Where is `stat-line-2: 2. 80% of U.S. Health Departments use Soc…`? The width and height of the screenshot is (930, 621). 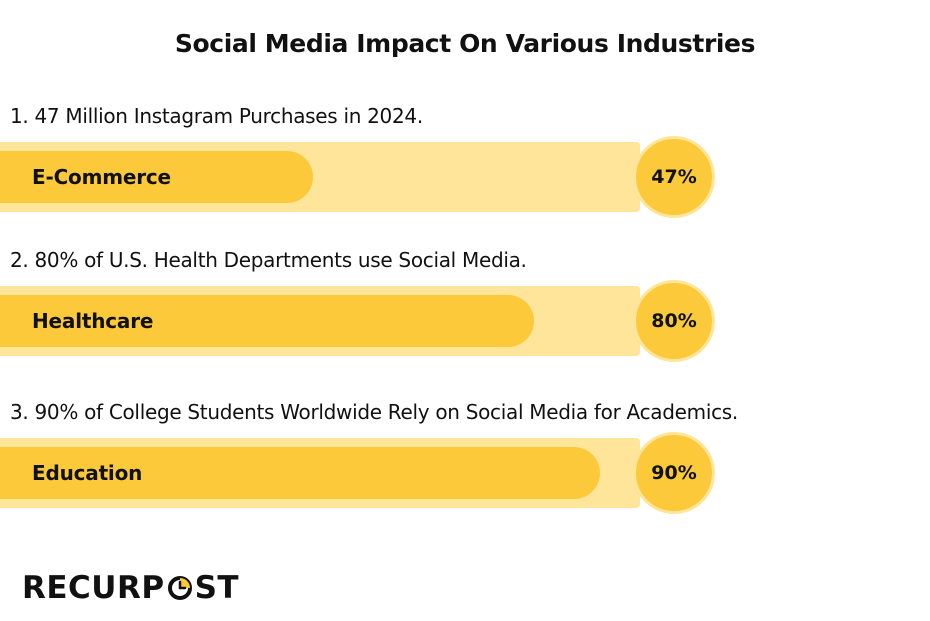 stat-line-2: 2. 80% of U.S. Health Departments use Soc… is located at coordinates (268, 260).